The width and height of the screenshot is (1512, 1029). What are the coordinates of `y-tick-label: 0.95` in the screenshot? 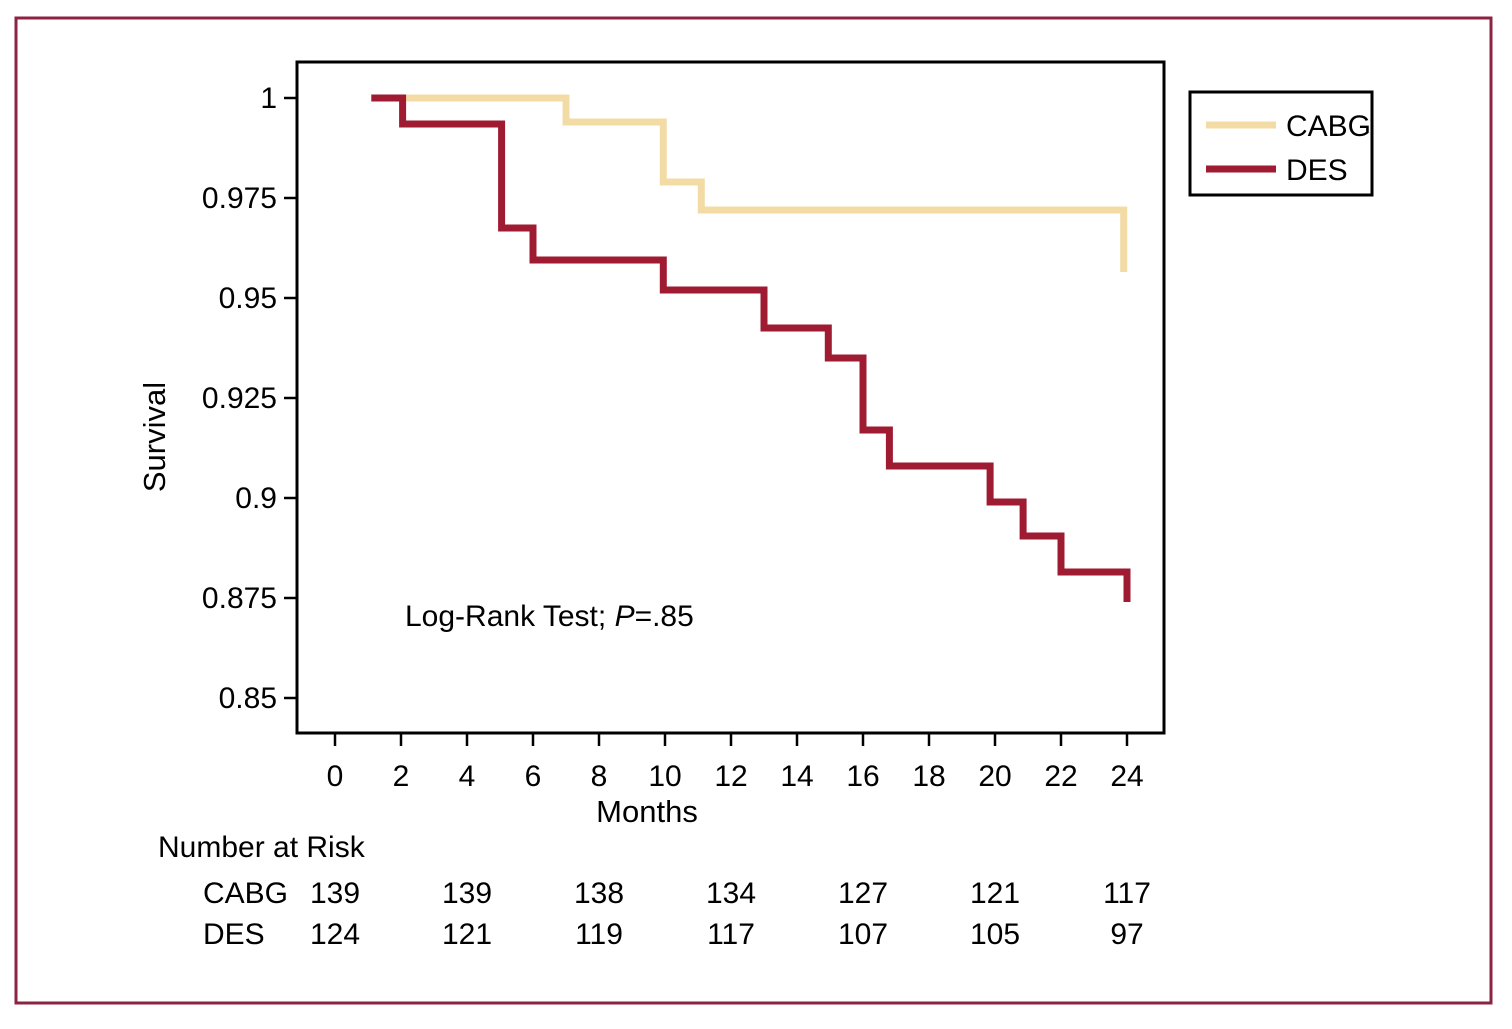 It's located at (248, 298).